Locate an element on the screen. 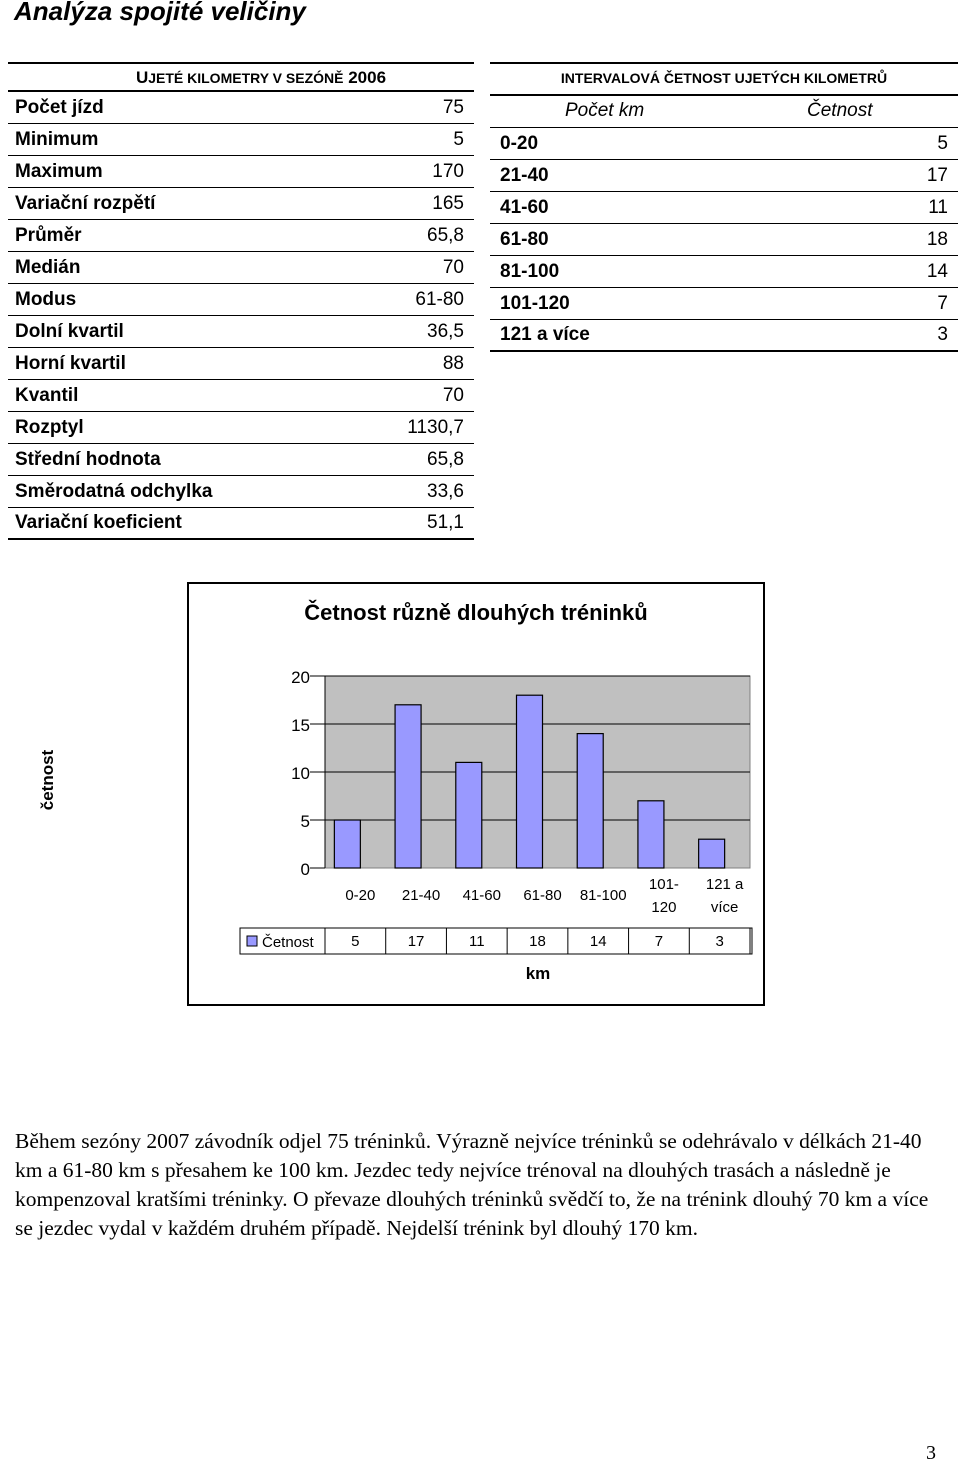  y-tick-label: 0 is located at coordinates (305, 869).